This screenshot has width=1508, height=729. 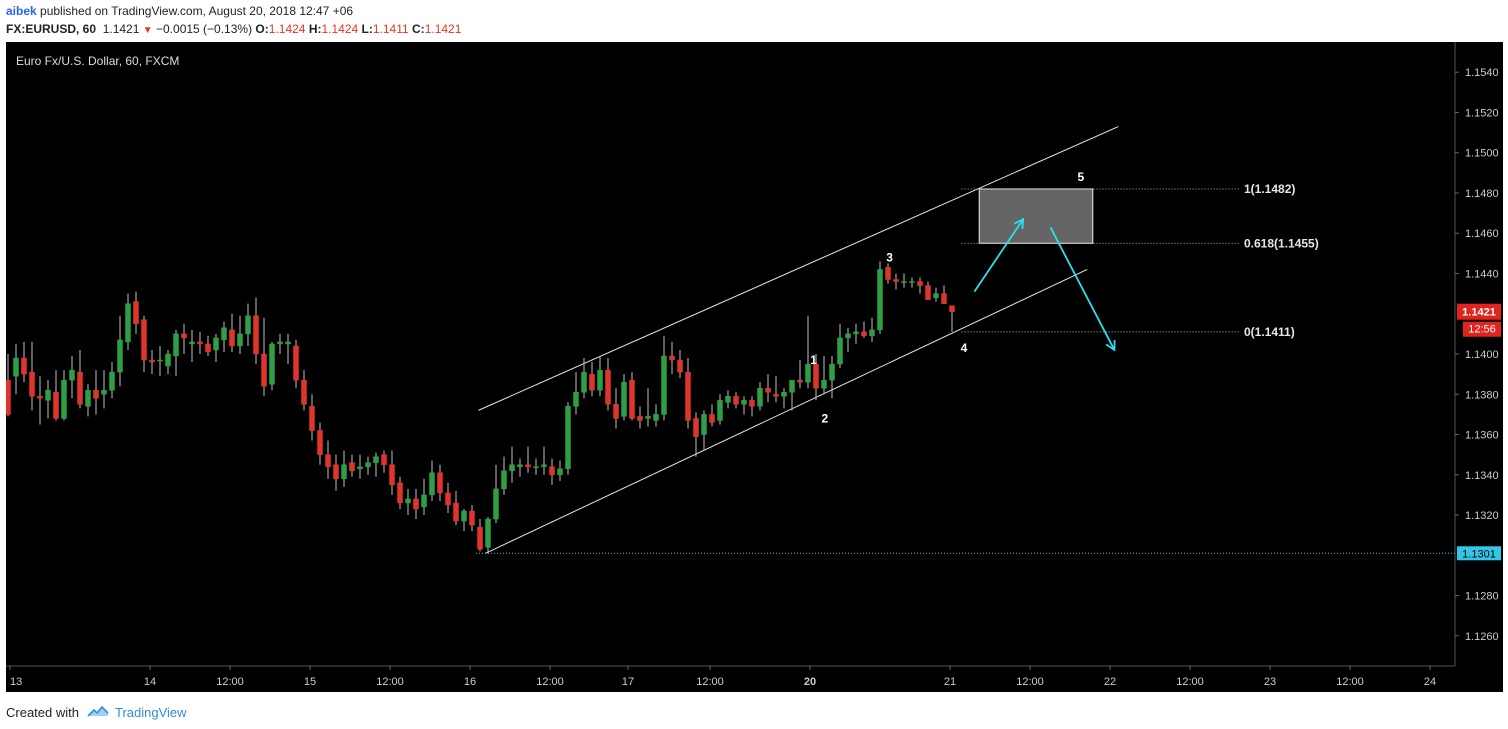 I want to click on fib-level-label: 0(1.1411), so click(x=1269, y=332).